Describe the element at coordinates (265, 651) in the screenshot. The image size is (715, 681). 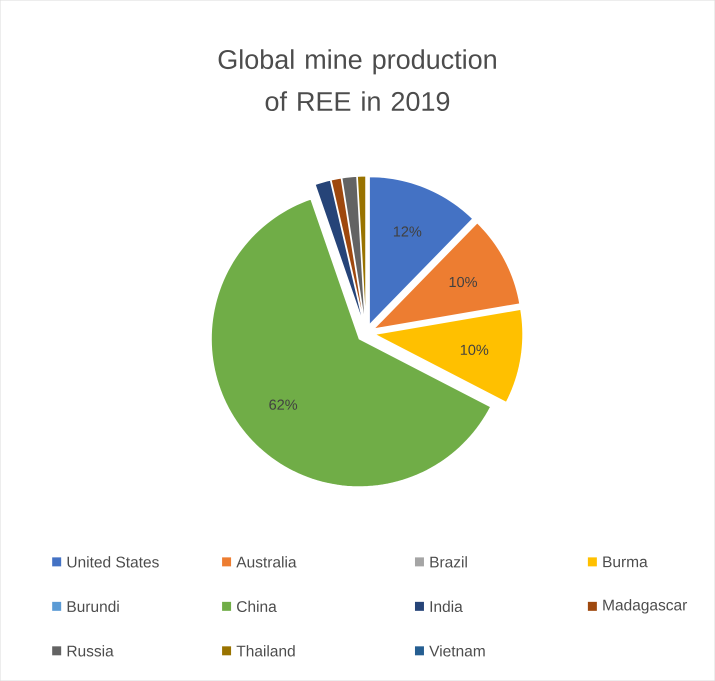
I see `legend-label: Thailand` at that location.